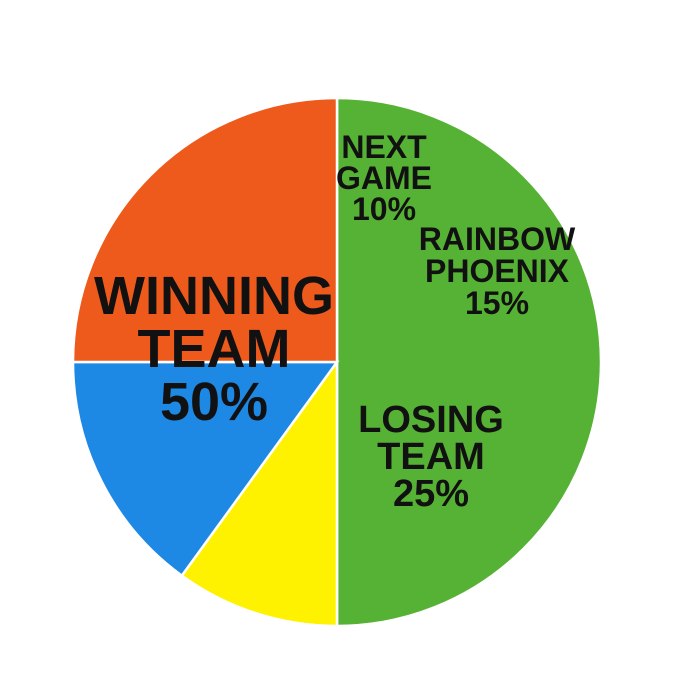  I want to click on slice-label-rainbow-phoenix: RAINBOW PHOENIX 15%, so click(497, 271).